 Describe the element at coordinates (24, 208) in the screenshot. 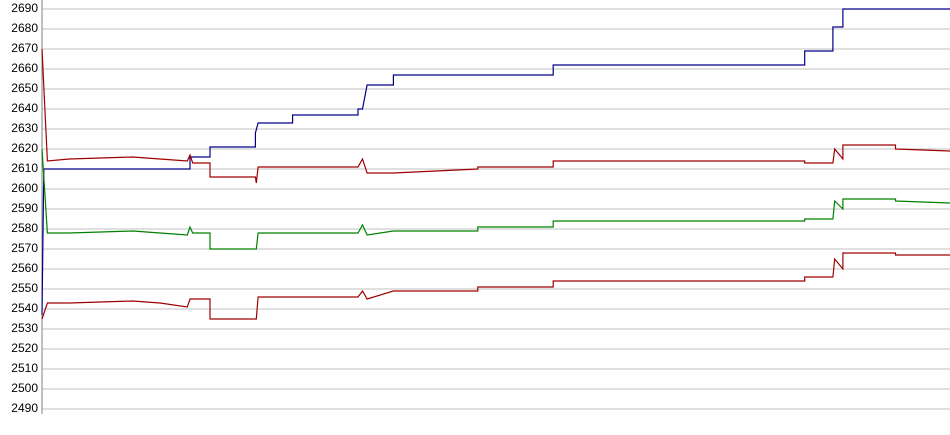

I see `y-tick-label: 2590` at that location.